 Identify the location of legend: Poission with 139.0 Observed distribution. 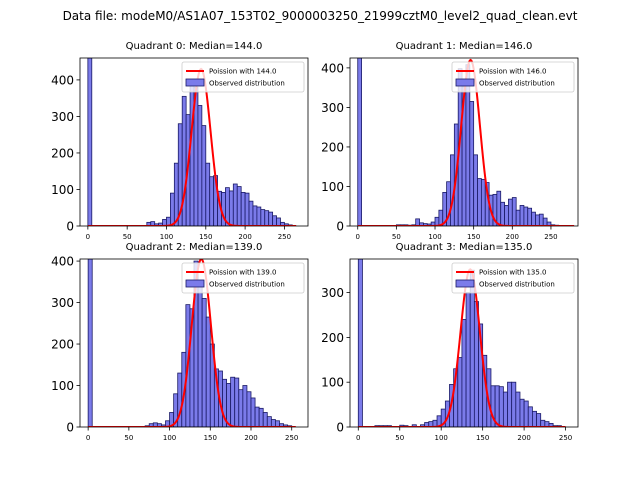
(243, 278).